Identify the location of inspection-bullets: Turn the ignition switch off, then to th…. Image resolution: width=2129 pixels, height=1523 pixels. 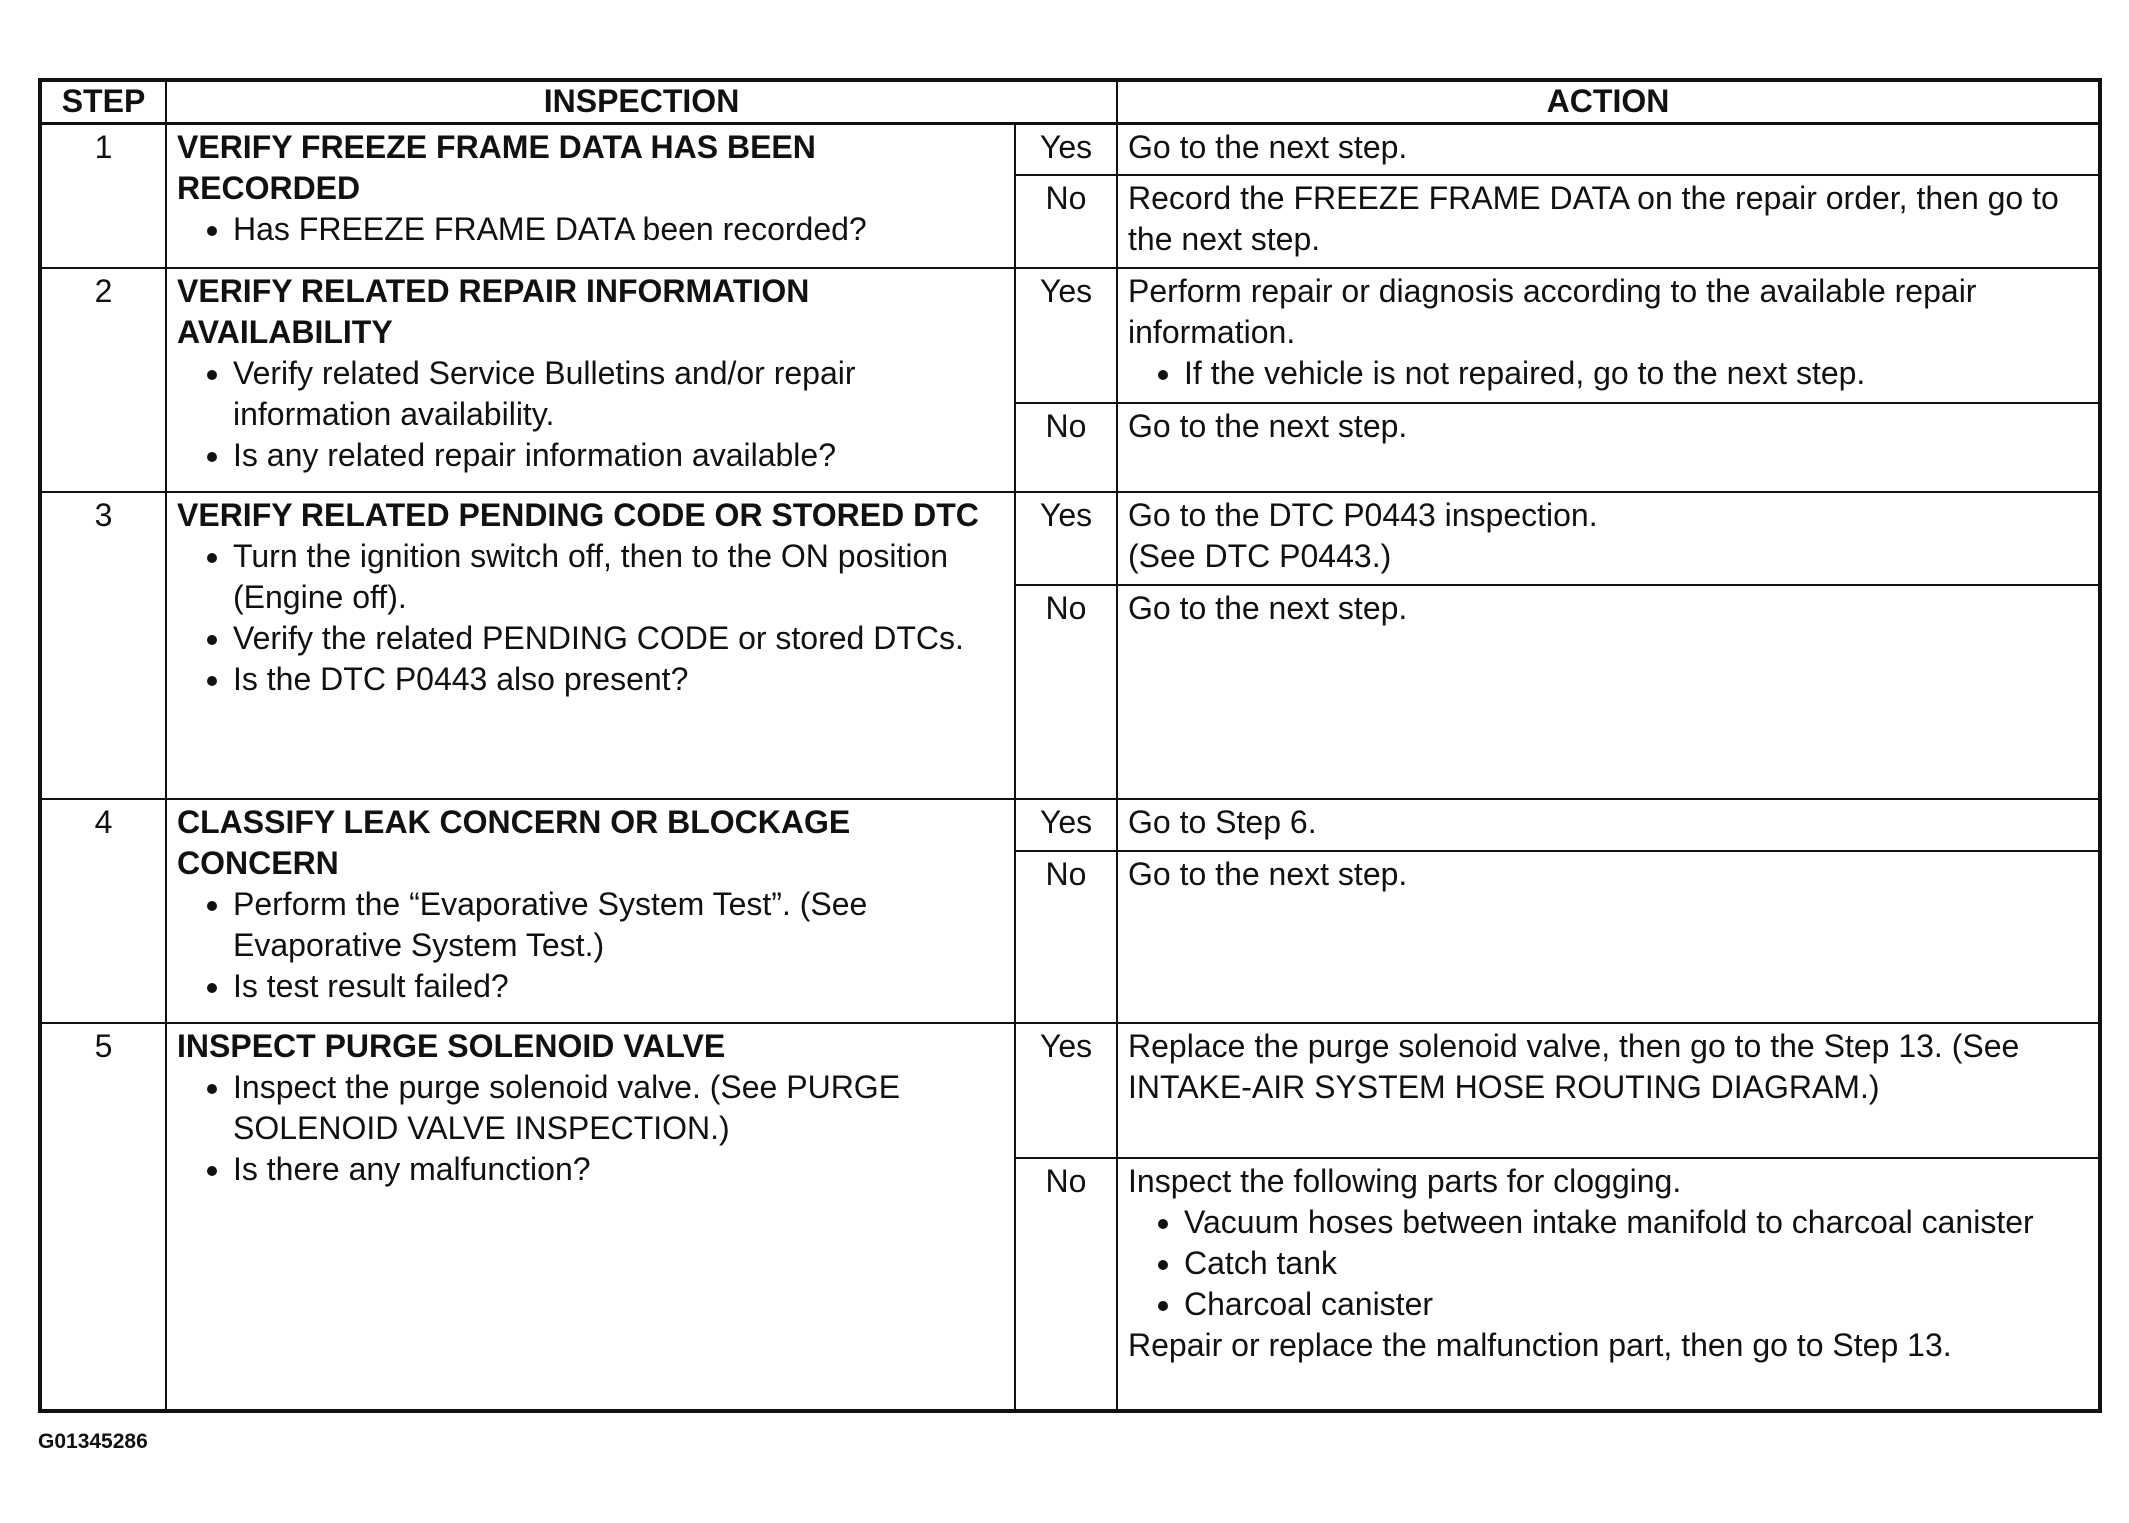
(590, 618).